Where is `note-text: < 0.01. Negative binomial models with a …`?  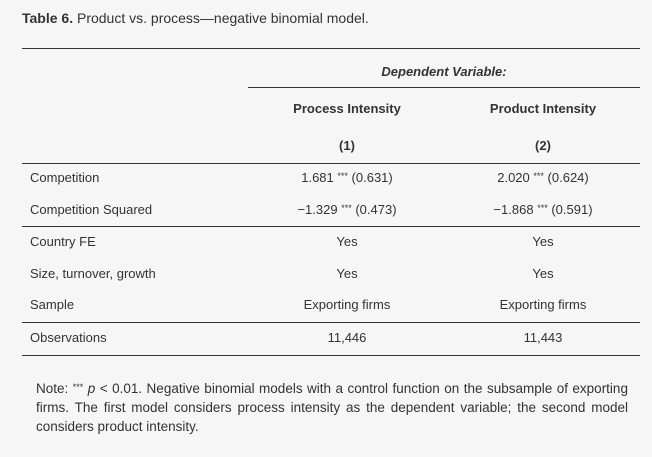 note-text: < 0.01. Negative binomial models with a … is located at coordinates (332, 407).